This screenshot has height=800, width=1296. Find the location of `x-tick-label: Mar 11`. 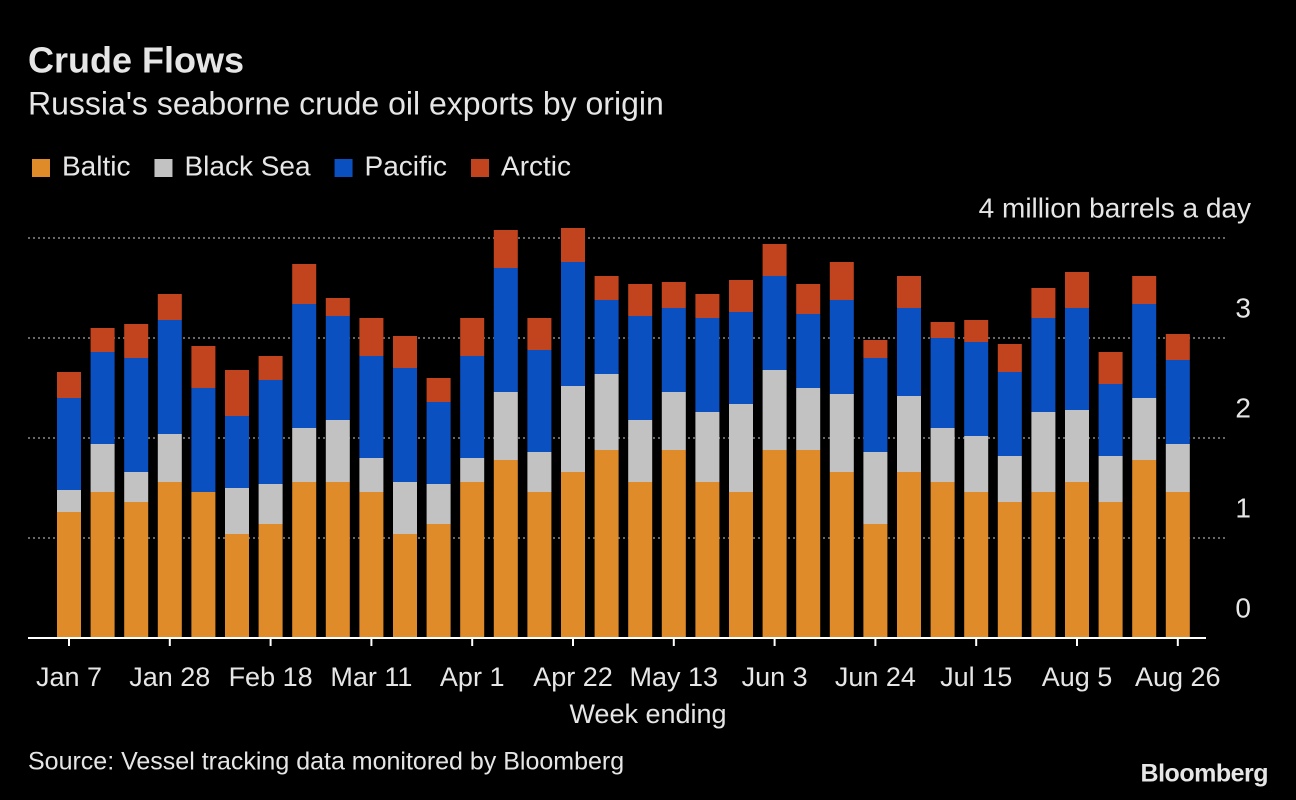

x-tick-label: Mar 11 is located at coordinates (371, 677).